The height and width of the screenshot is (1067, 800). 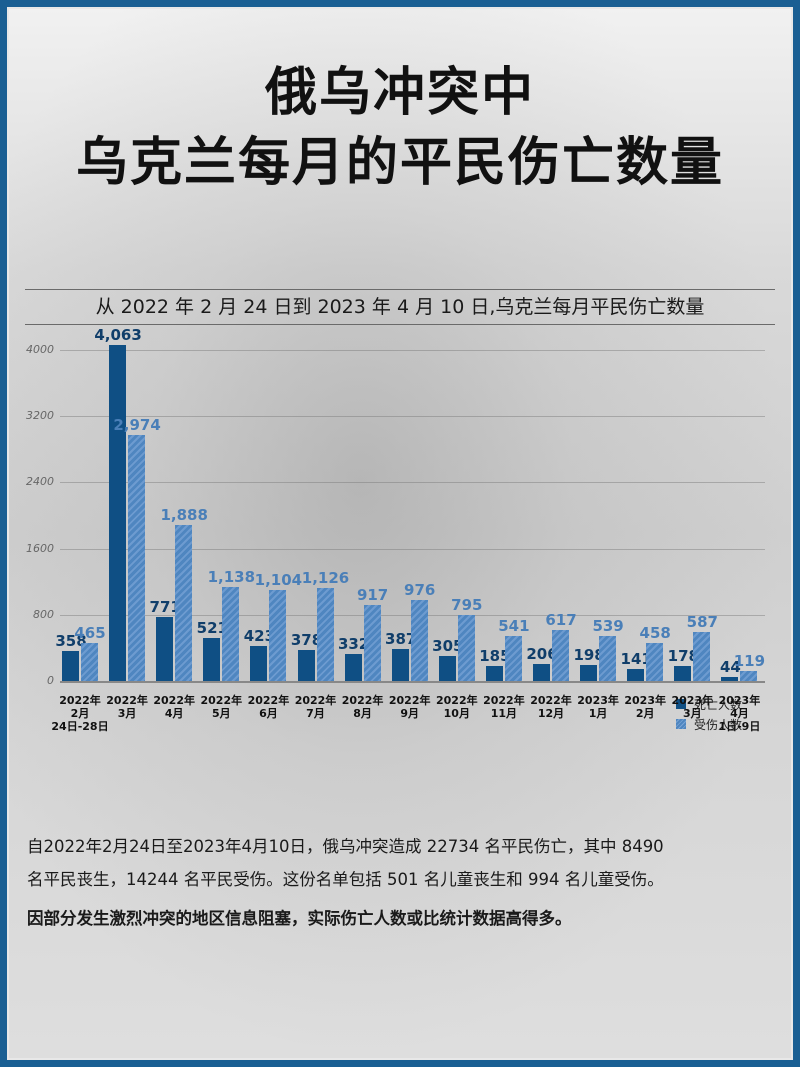 What do you see at coordinates (420, 590) in the screenshot?
I see `injury-value-label: 976` at bounding box center [420, 590].